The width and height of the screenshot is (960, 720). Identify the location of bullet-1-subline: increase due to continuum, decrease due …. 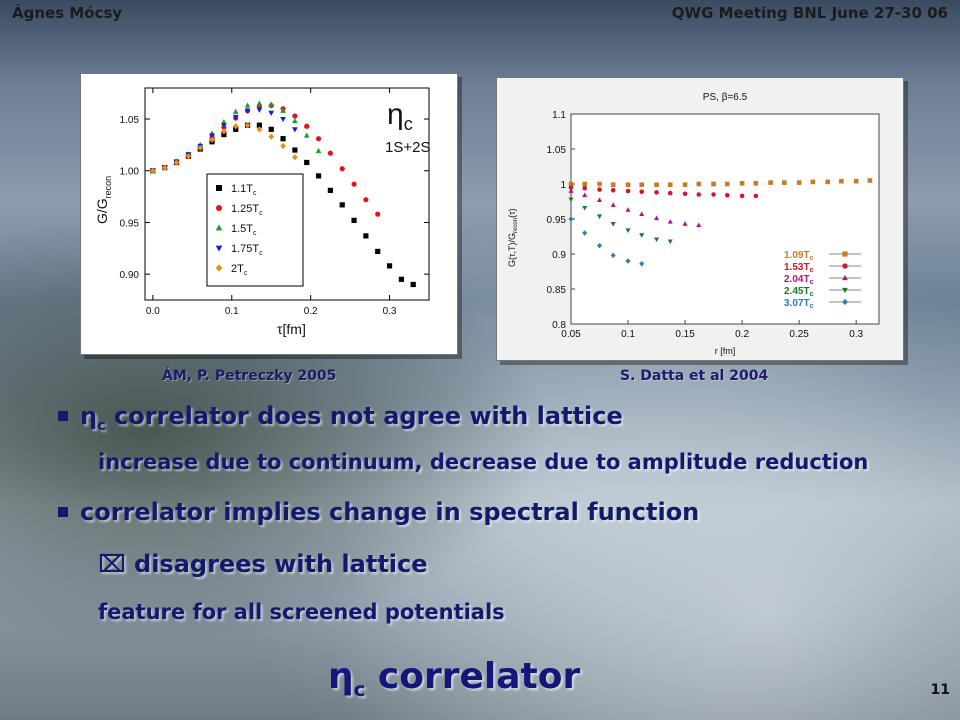
(483, 462).